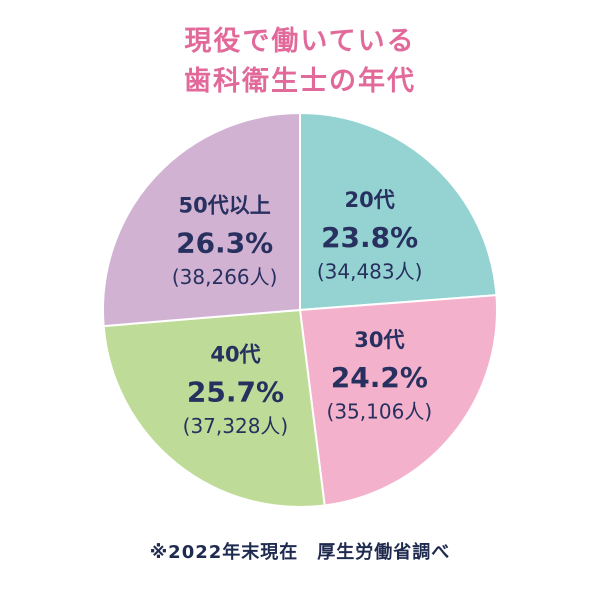  Describe the element at coordinates (300, 62) in the screenshot. I see `chart-title: 現役で働いている 歯科衛生士の年代` at that location.